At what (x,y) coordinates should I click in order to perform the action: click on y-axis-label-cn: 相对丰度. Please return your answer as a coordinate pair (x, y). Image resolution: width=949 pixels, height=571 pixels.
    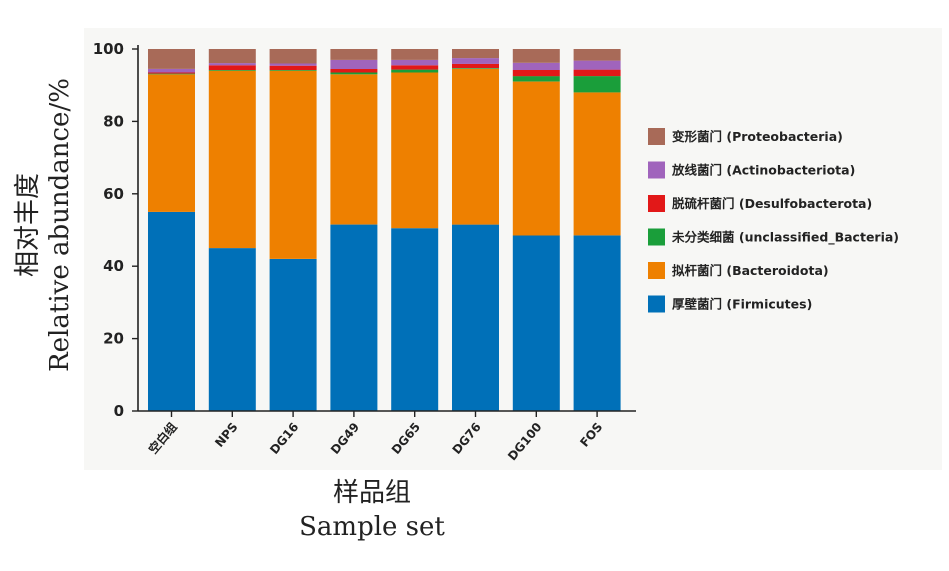
    Looking at the image, I should click on (28, 225).